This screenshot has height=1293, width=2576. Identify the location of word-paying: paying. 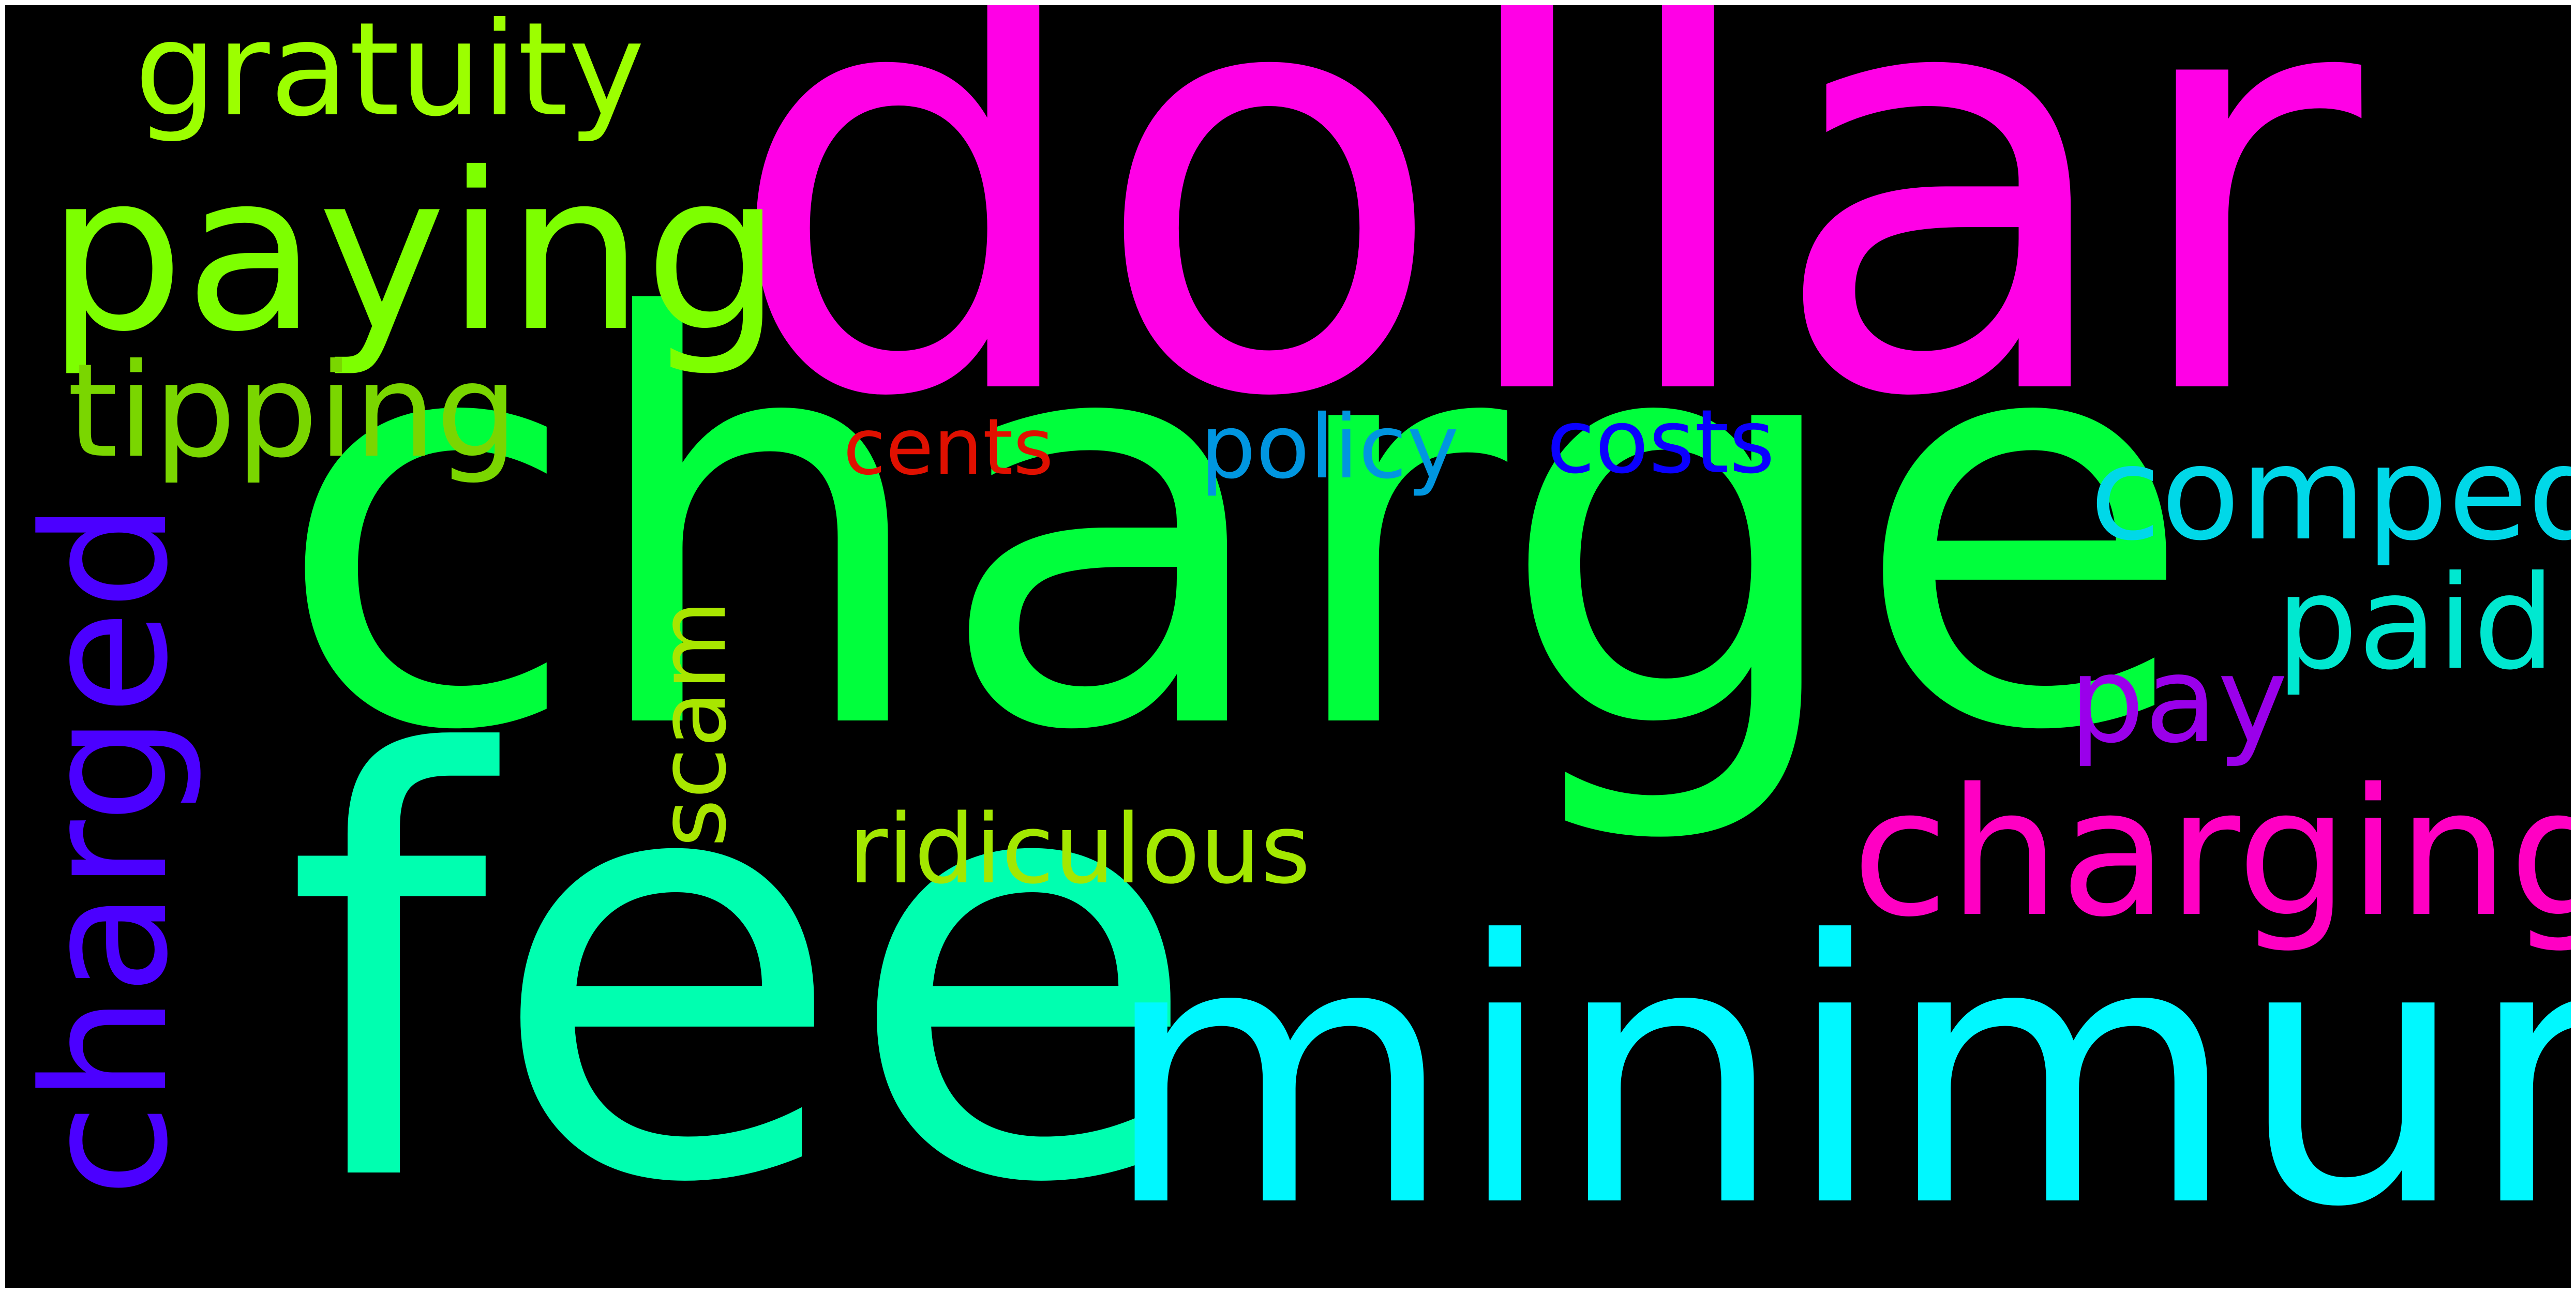
(415, 253).